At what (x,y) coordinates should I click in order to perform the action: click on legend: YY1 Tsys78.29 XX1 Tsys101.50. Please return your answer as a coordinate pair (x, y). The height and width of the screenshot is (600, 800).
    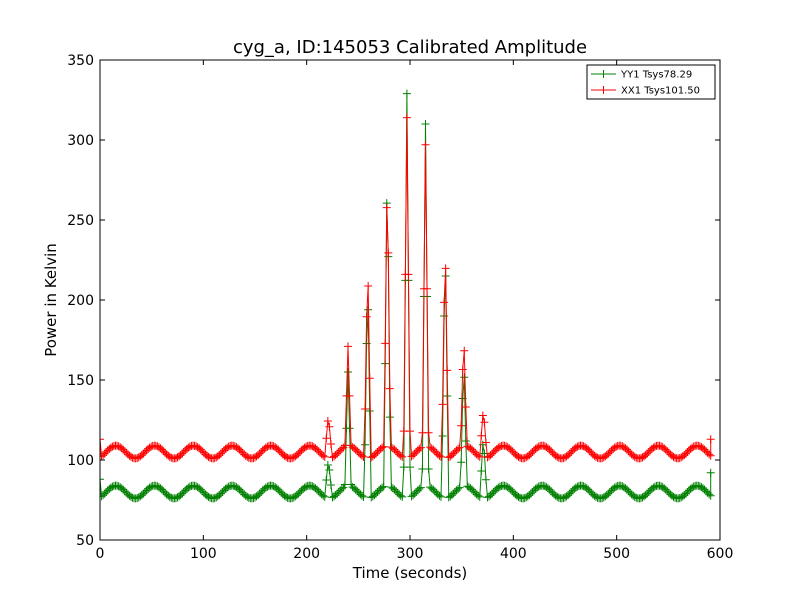
    Looking at the image, I should click on (651, 82).